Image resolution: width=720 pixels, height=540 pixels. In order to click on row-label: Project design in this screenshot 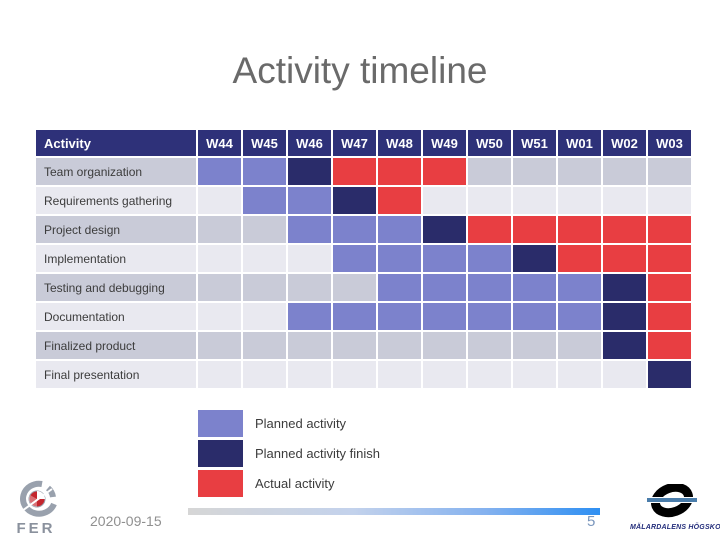, I will do `click(116, 229)`.